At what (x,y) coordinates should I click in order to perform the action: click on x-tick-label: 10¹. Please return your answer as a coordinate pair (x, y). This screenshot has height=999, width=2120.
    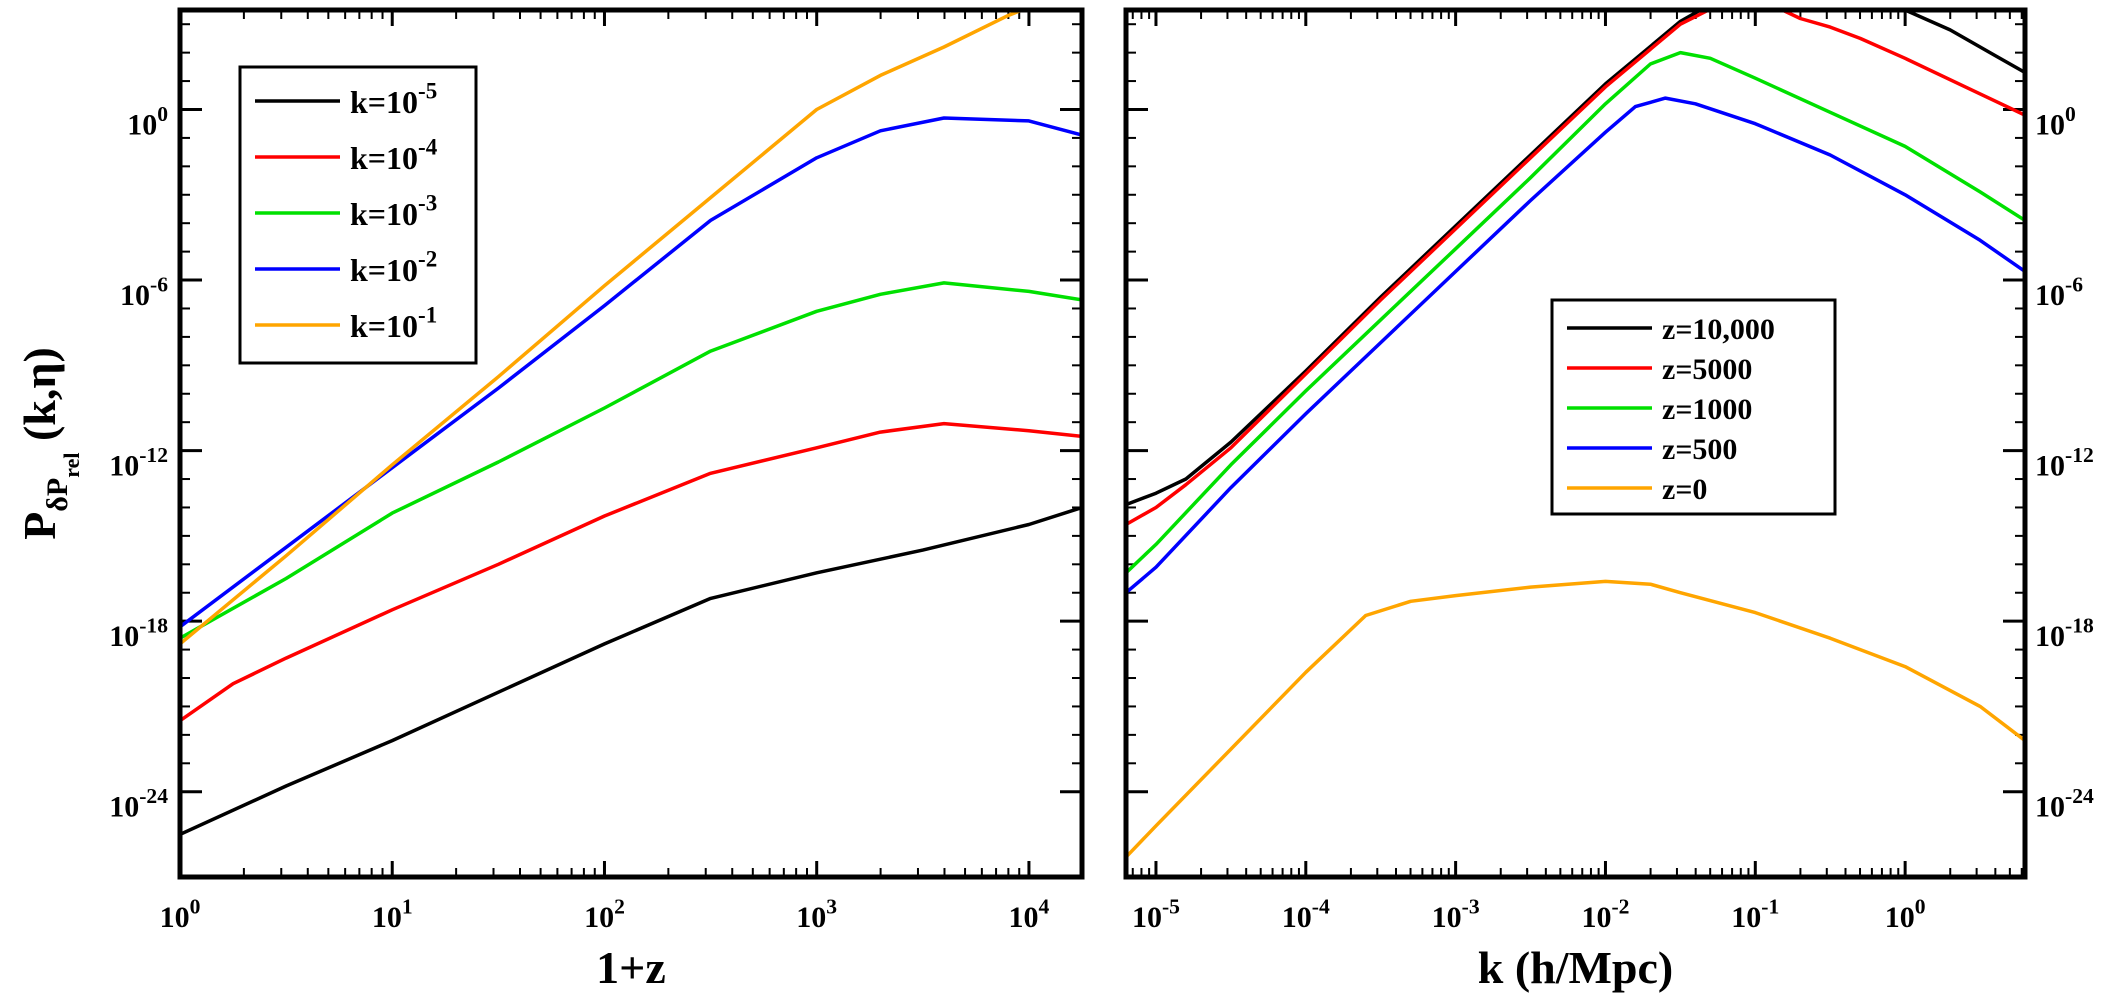
    Looking at the image, I should click on (392, 915).